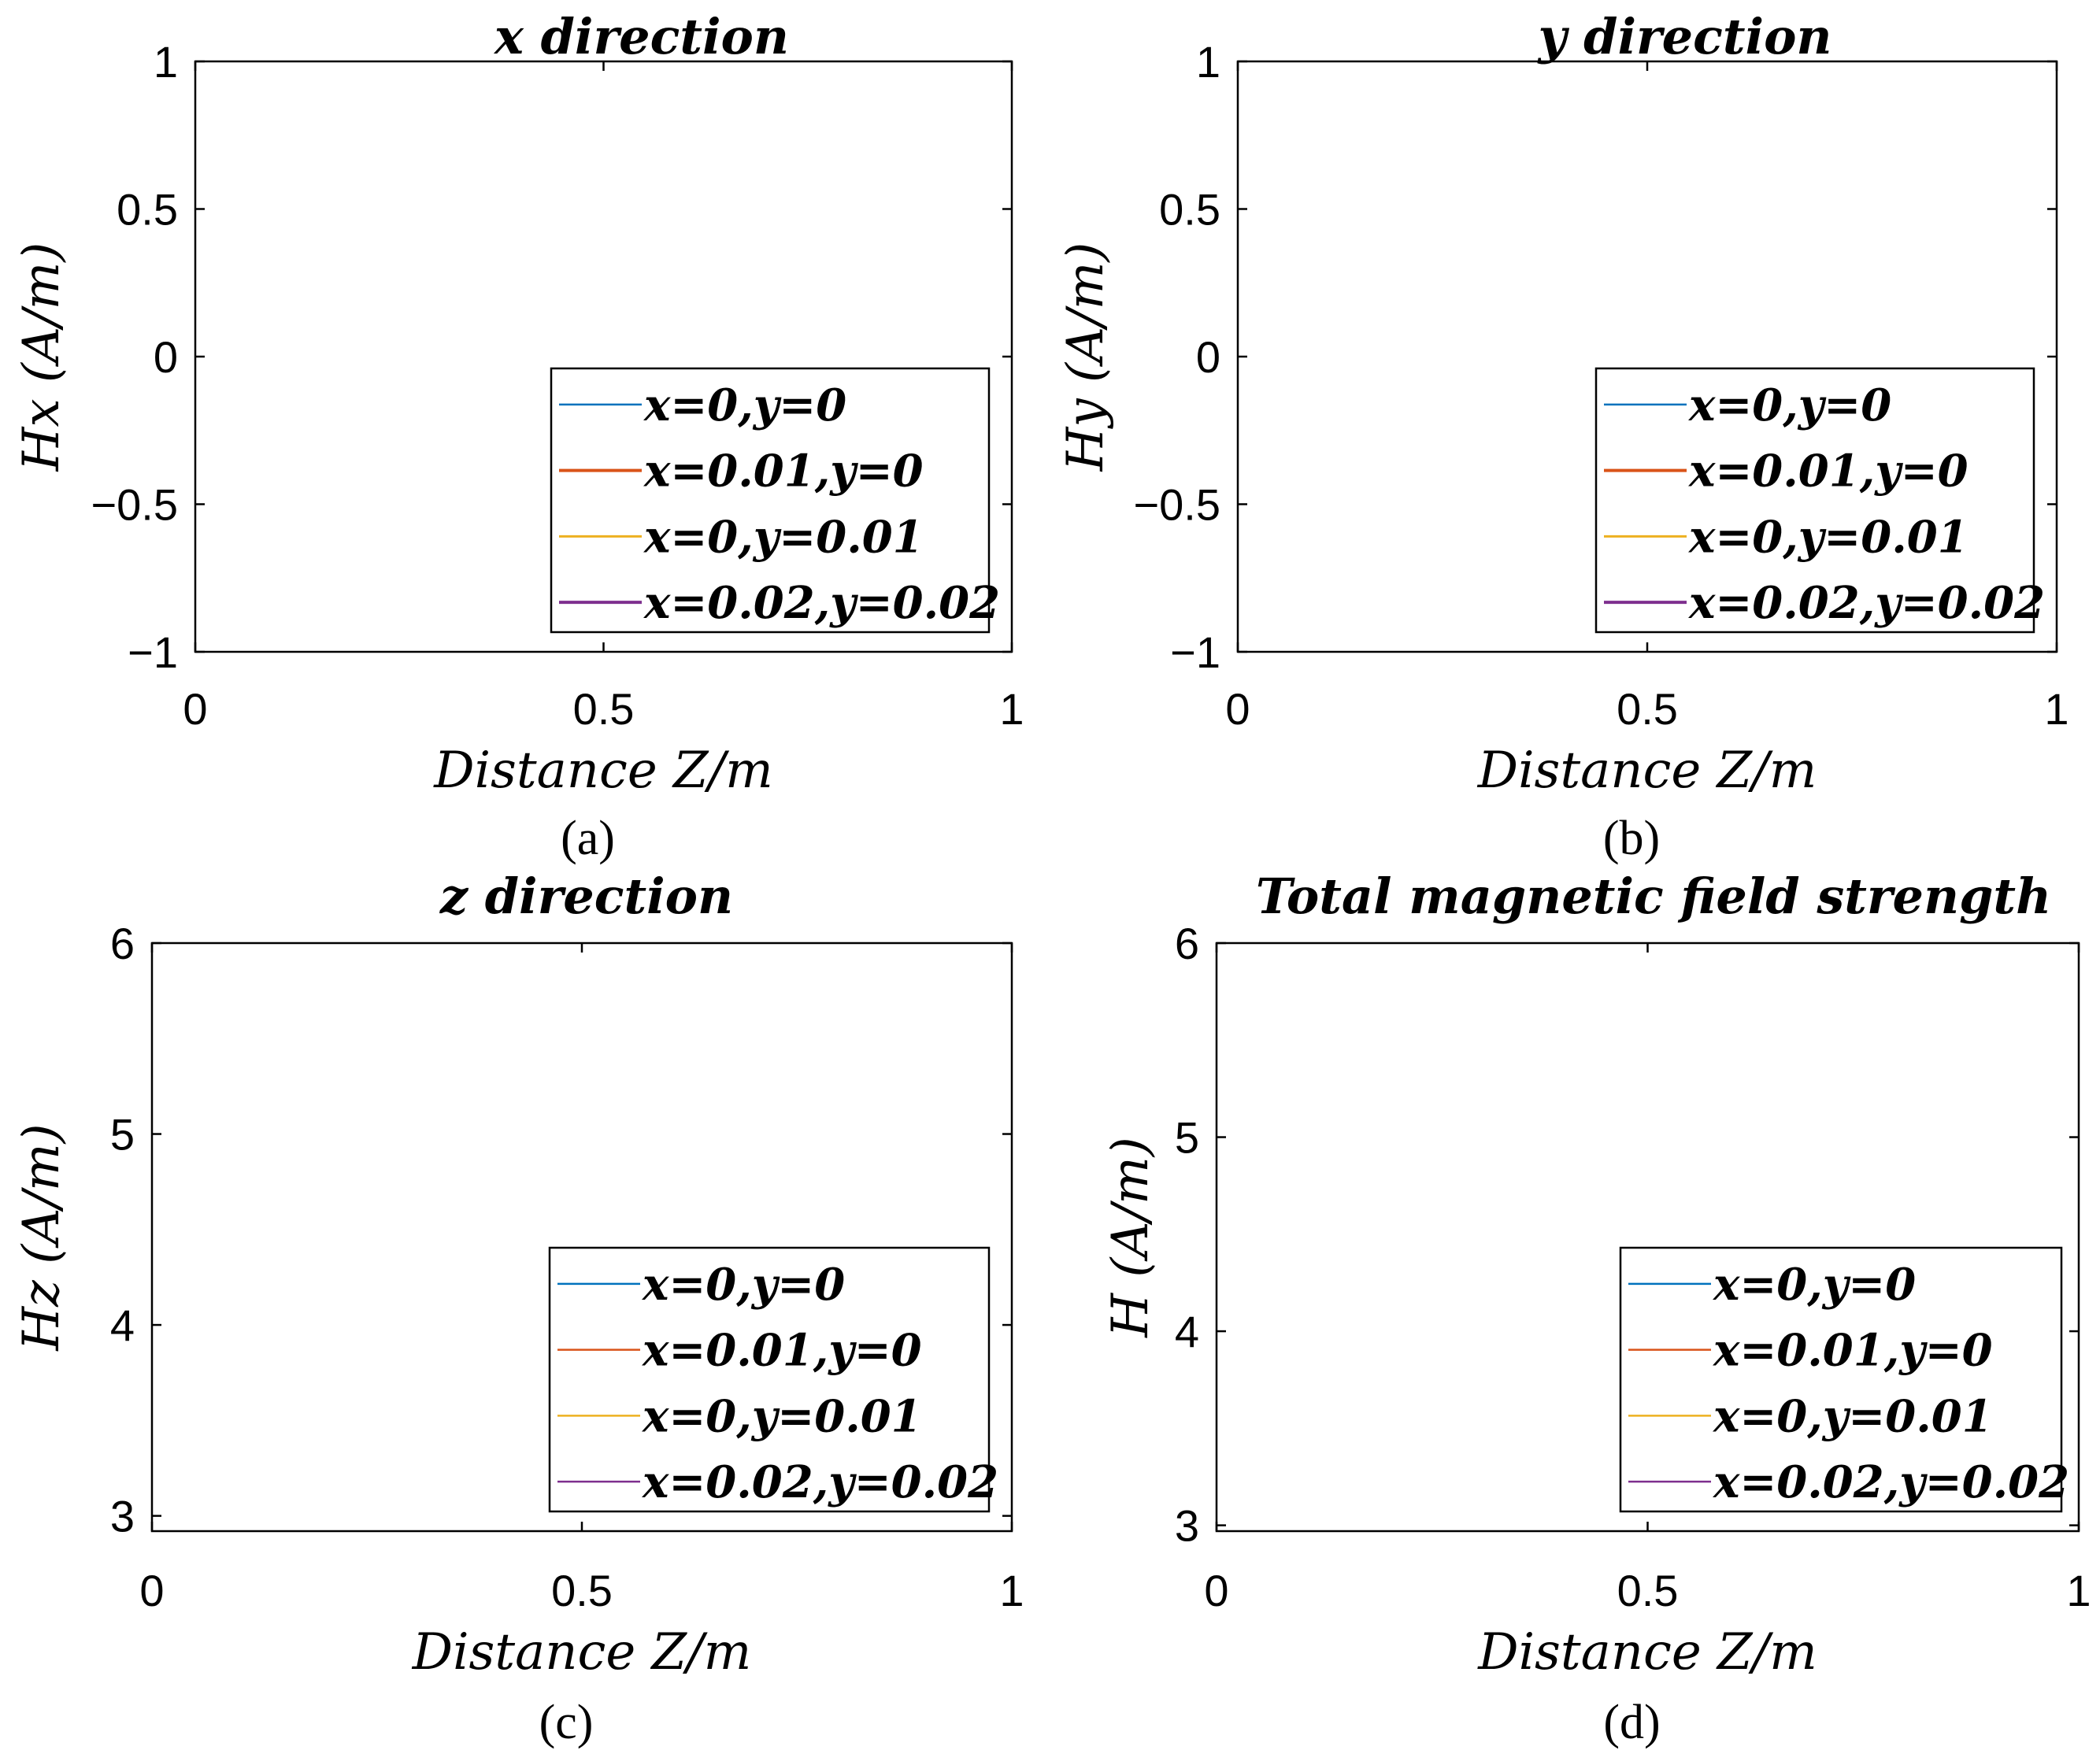 The width and height of the screenshot is (2100, 1761). I want to click on panel-caption: (b), so click(1632, 838).